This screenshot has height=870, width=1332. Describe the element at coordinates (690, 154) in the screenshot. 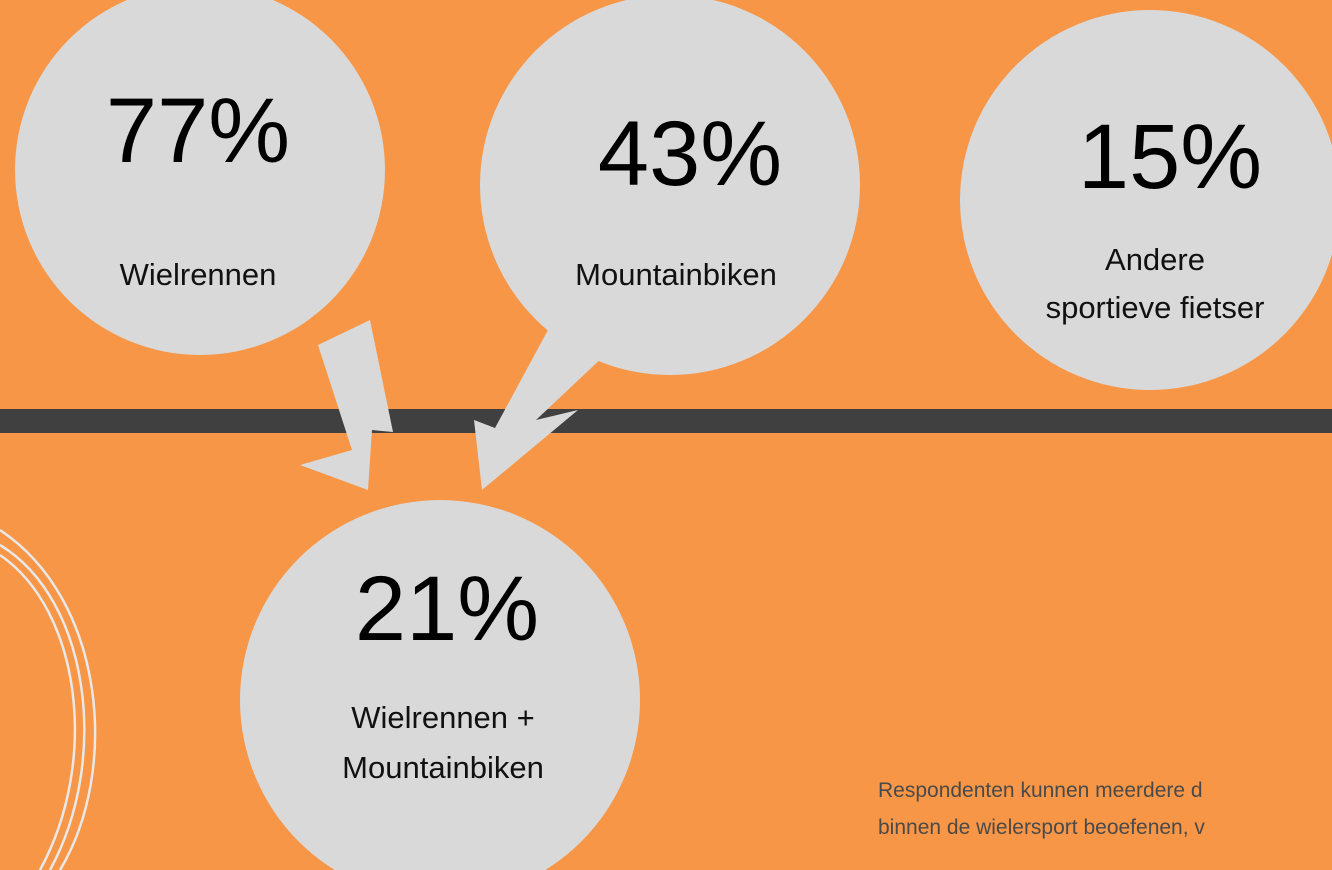

I see `percentage: 43%` at that location.